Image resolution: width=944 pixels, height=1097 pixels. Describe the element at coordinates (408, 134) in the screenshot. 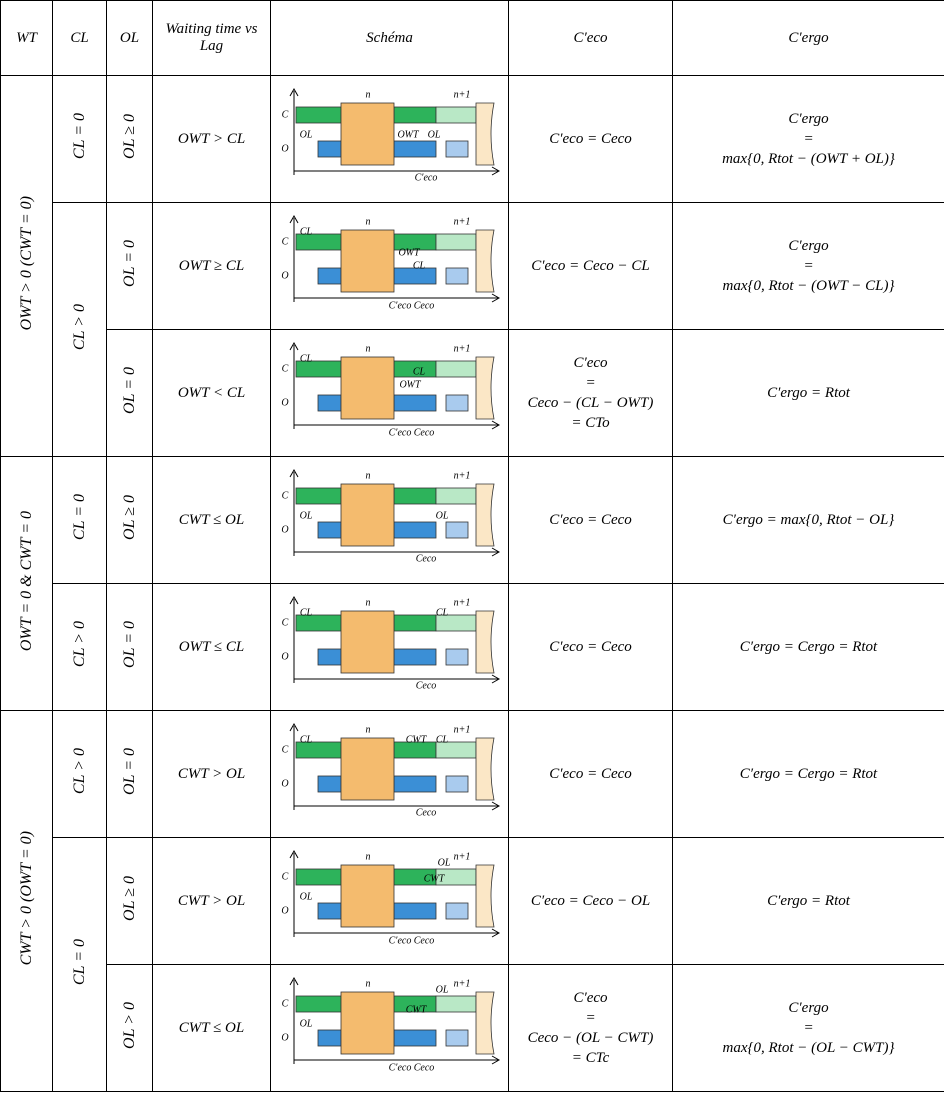

I see `schema-label: OWT` at that location.